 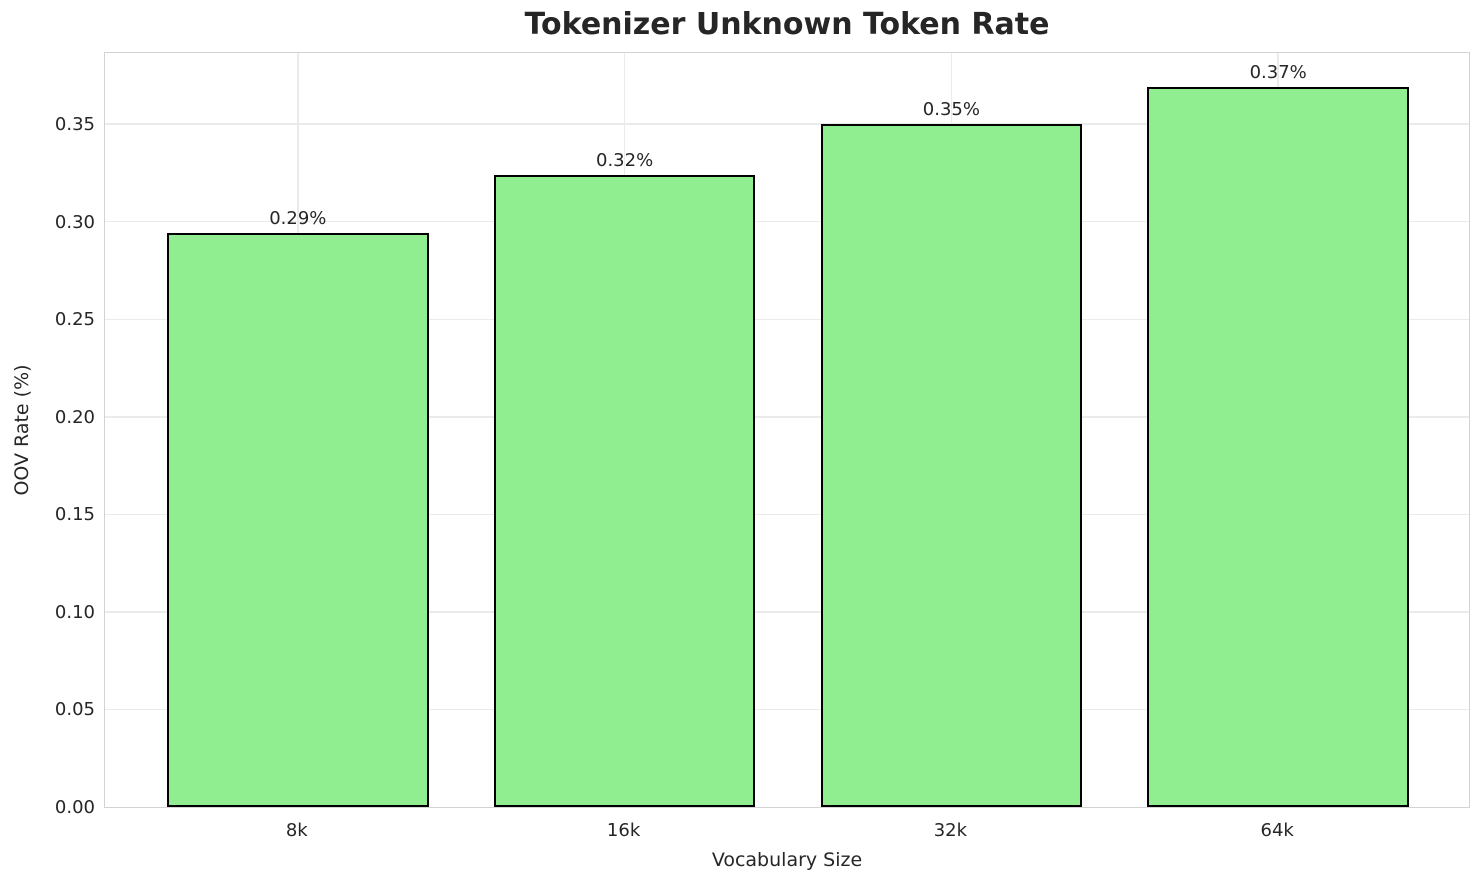 What do you see at coordinates (298, 520) in the screenshot?
I see `bar-8k` at bounding box center [298, 520].